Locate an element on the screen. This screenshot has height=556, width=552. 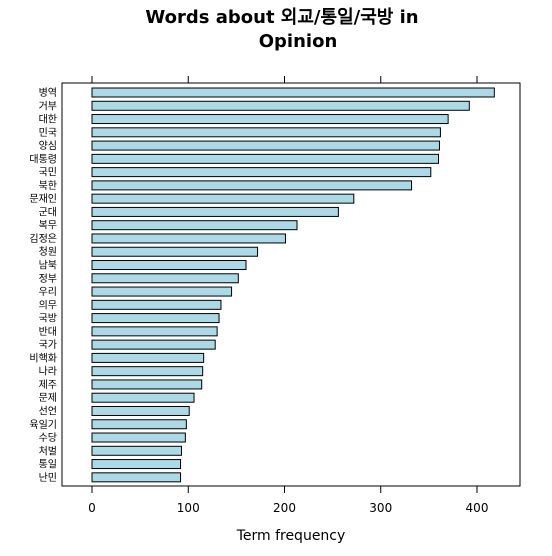
y-tick-label: 통일 is located at coordinates (48, 465).